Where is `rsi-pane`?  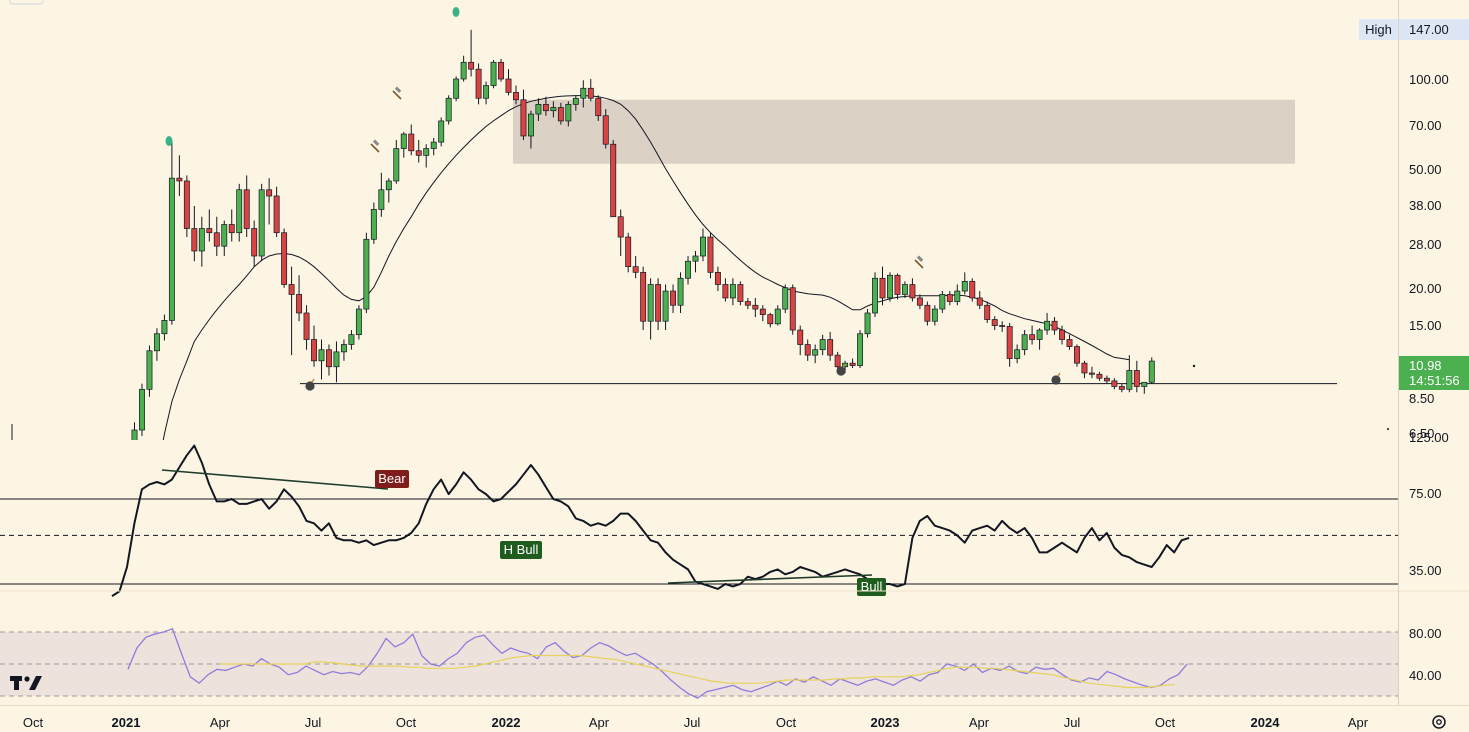
rsi-pane is located at coordinates (699, 663).